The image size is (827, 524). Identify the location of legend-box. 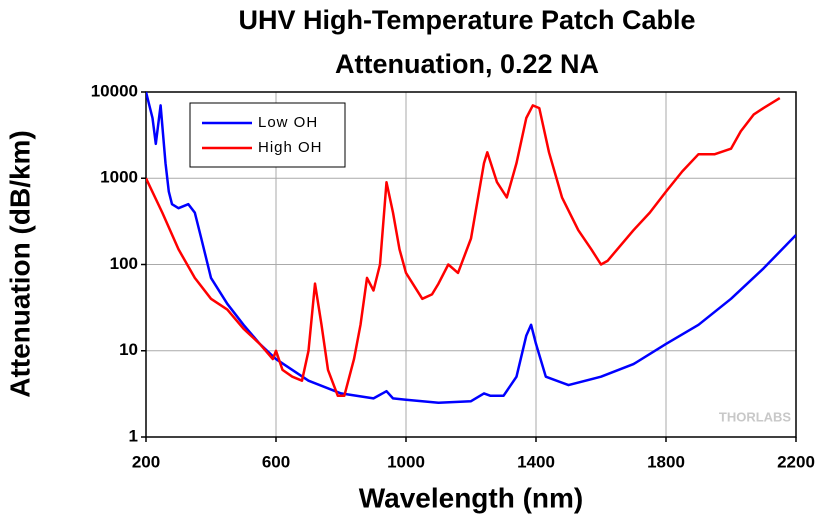
(267, 135).